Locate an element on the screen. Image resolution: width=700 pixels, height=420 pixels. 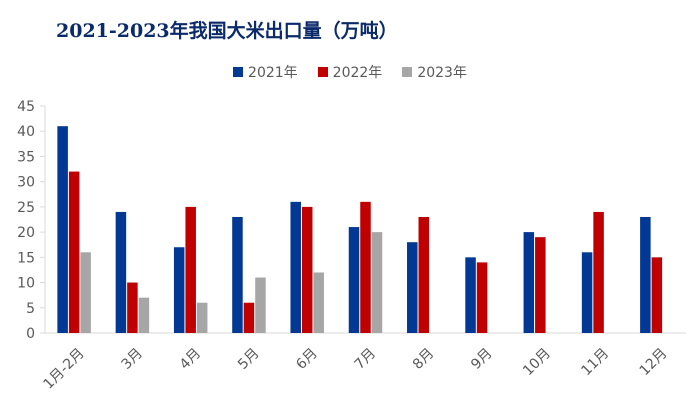
bar-2022年-1月-2月 is located at coordinates (74, 252).